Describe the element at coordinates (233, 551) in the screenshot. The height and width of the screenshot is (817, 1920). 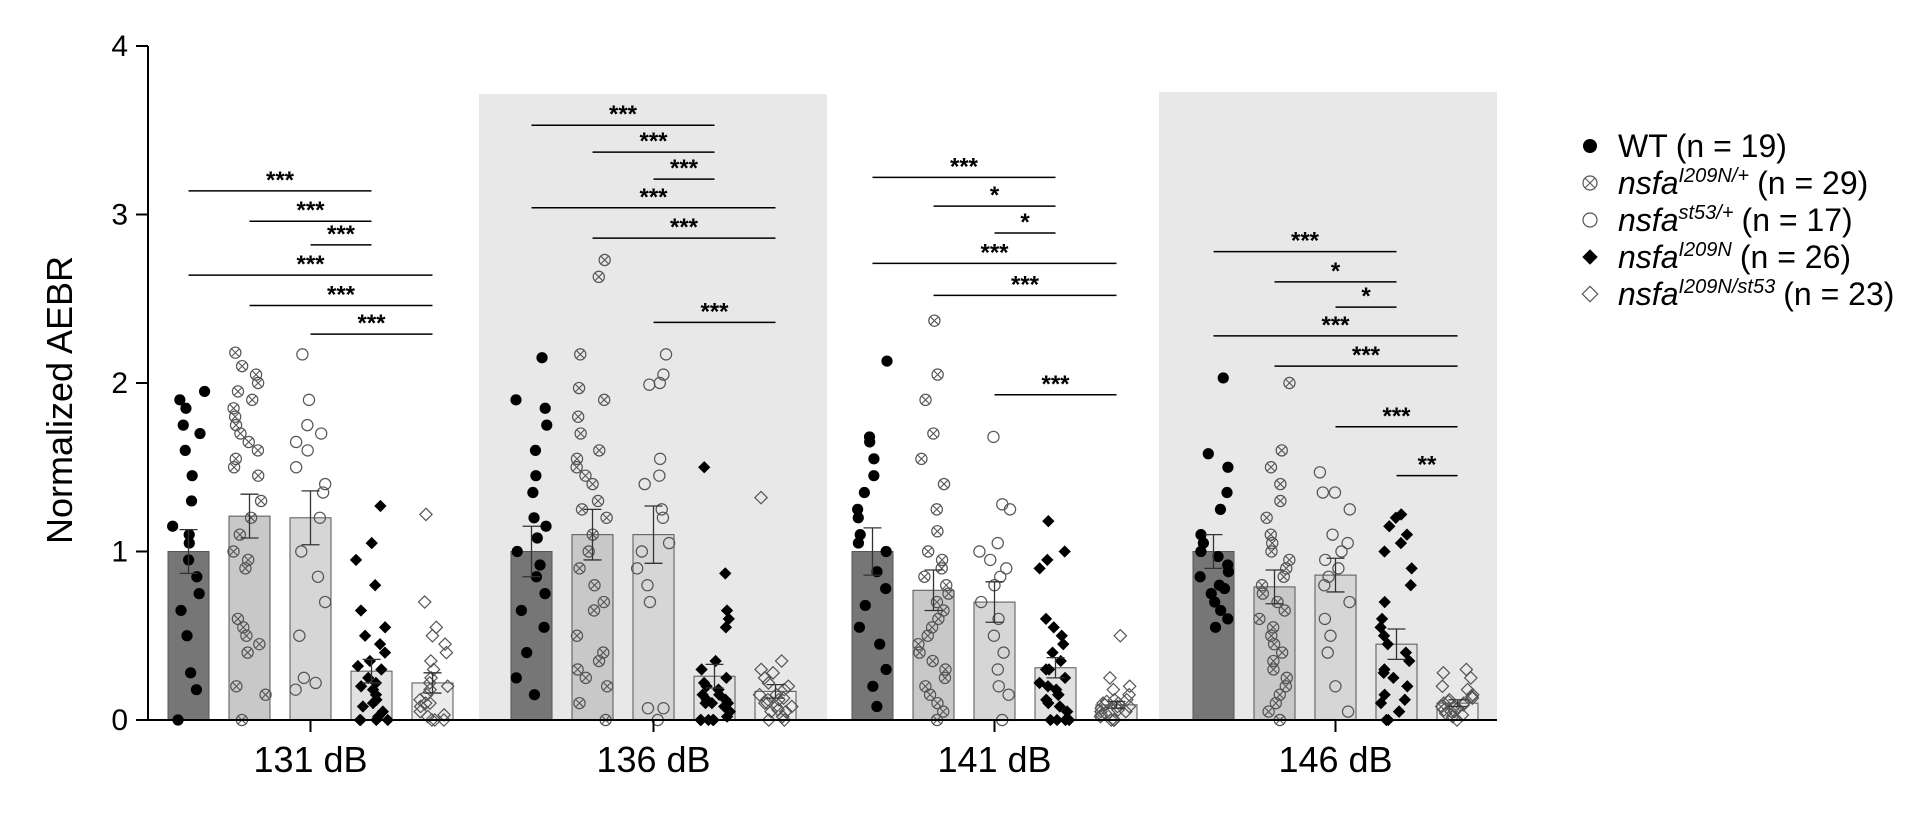
I see `point-het-0-10-ring` at that location.